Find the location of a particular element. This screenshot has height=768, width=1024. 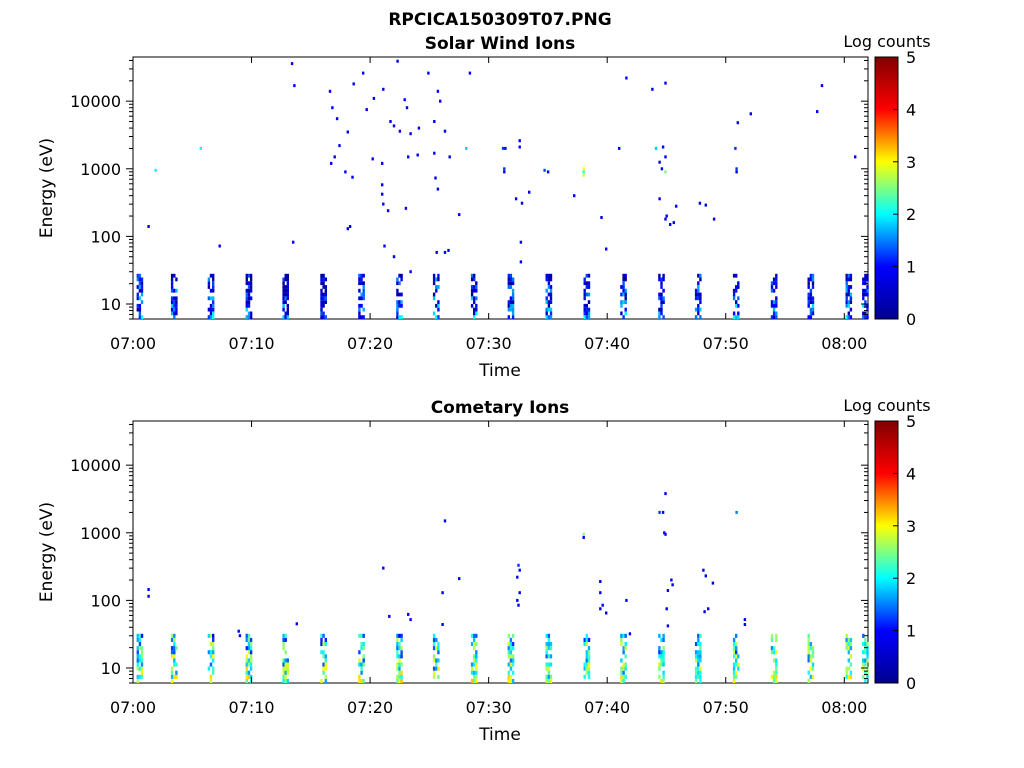

x-axis-label: Time is located at coordinates (499, 735).